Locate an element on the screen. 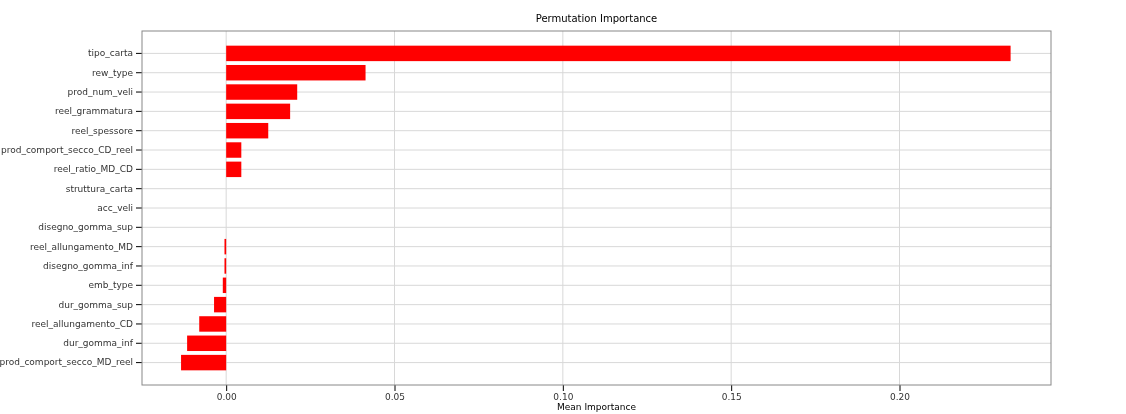  x-tick-label: 0.20 is located at coordinates (900, 397).